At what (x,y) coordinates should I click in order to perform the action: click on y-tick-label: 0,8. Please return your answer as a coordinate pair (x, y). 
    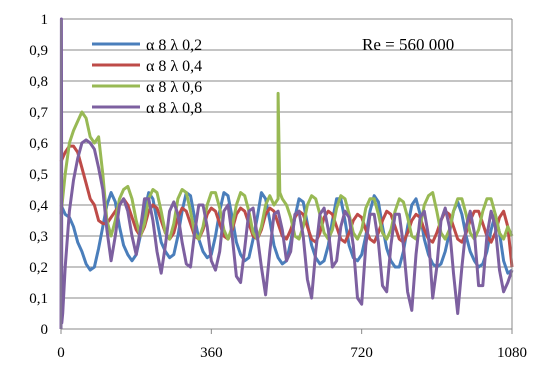
    Looking at the image, I should click on (38, 82).